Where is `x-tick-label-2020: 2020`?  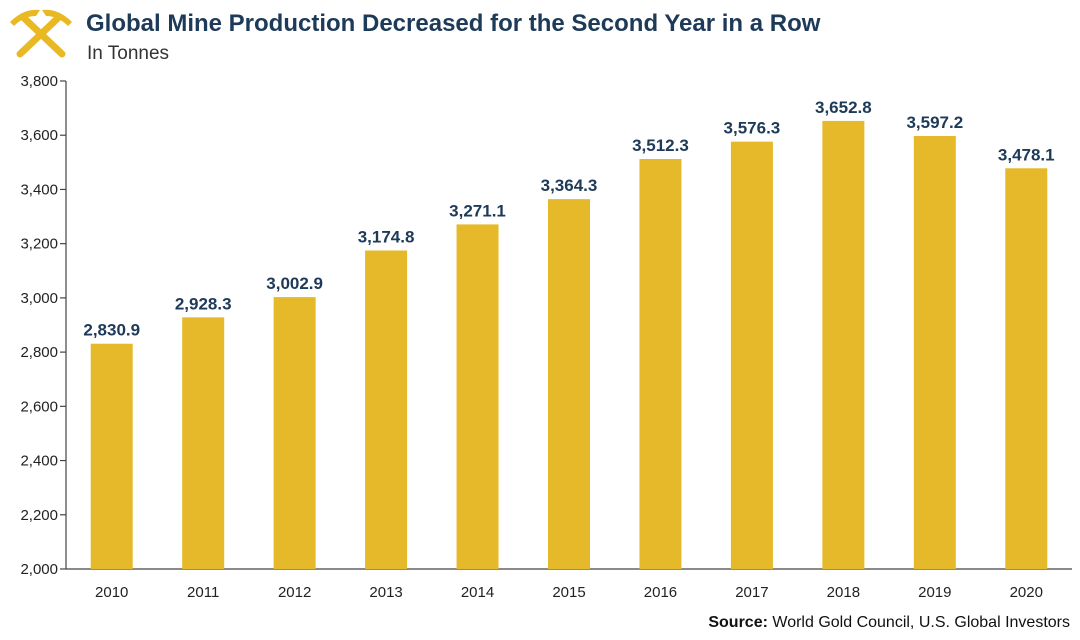 x-tick-label-2020: 2020 is located at coordinates (1026, 592).